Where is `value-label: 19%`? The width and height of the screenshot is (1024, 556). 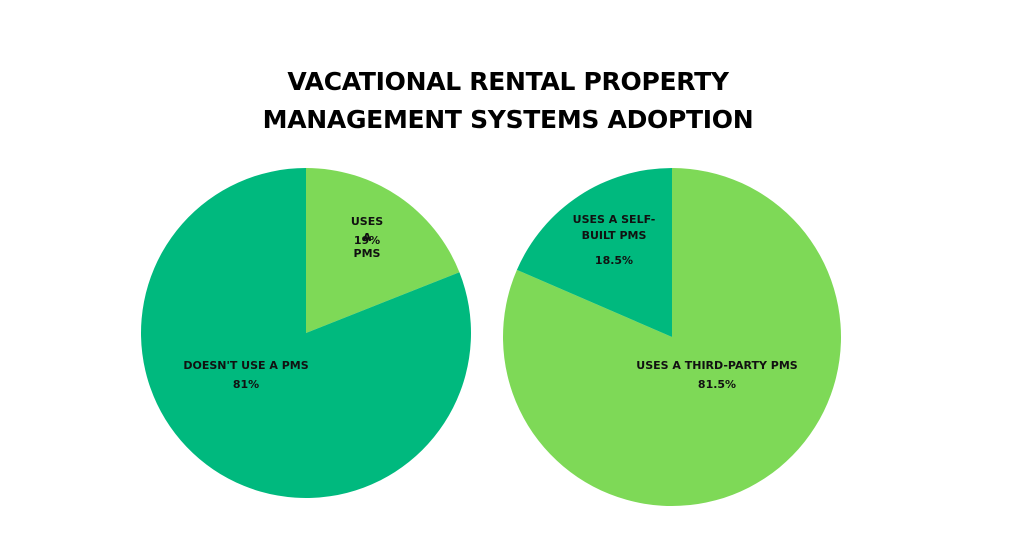
value-label: 19% is located at coordinates (367, 240).